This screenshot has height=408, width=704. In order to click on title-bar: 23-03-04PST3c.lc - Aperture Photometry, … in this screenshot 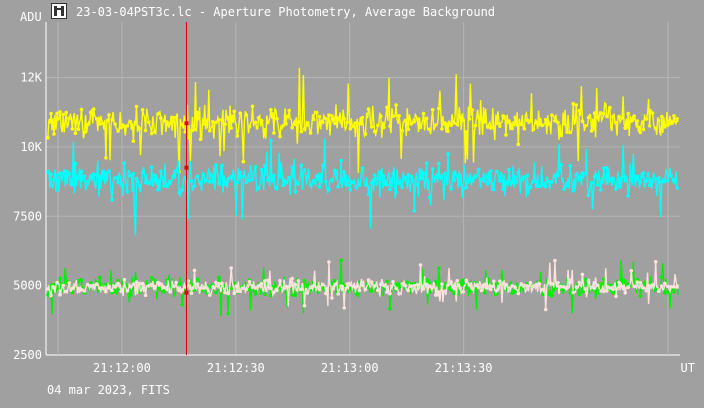, I will do `click(352, 12)`.